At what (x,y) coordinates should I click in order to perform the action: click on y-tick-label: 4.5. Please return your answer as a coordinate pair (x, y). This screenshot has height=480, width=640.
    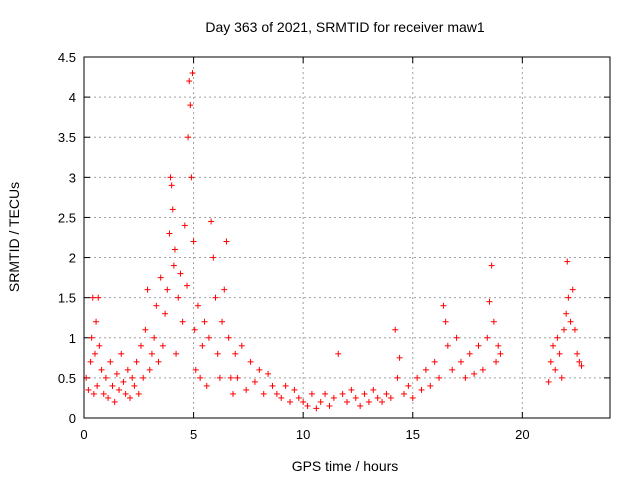
    Looking at the image, I should click on (67, 57).